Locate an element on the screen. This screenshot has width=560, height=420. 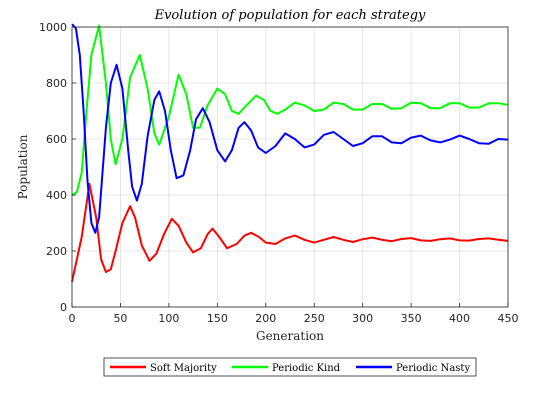
y-axis-title: Population is located at coordinates (23, 166).